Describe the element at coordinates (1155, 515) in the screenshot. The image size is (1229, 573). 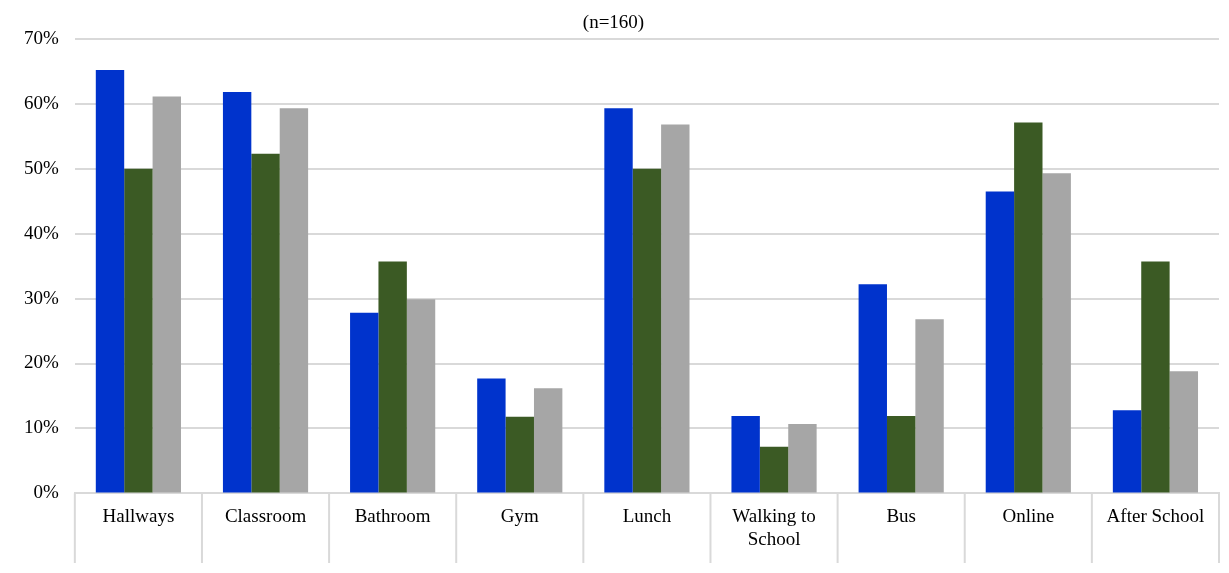
I see `x-tick-label: After School` at that location.